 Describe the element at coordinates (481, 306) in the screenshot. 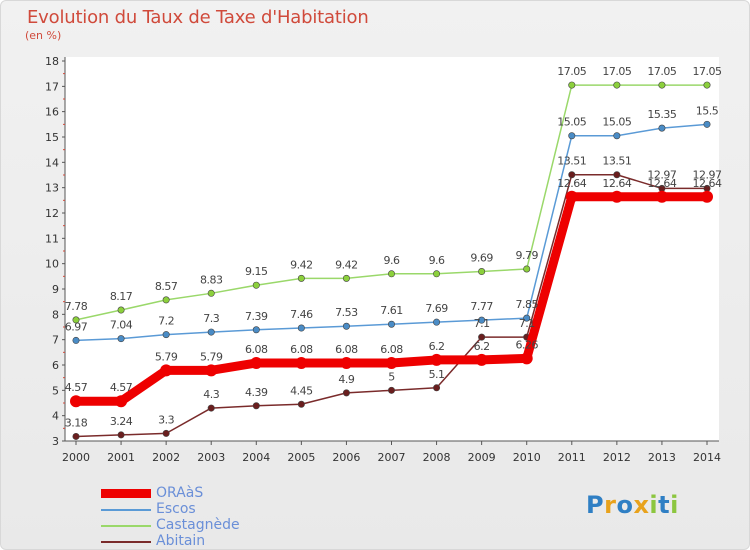

I see `data-label: 7.77` at that location.